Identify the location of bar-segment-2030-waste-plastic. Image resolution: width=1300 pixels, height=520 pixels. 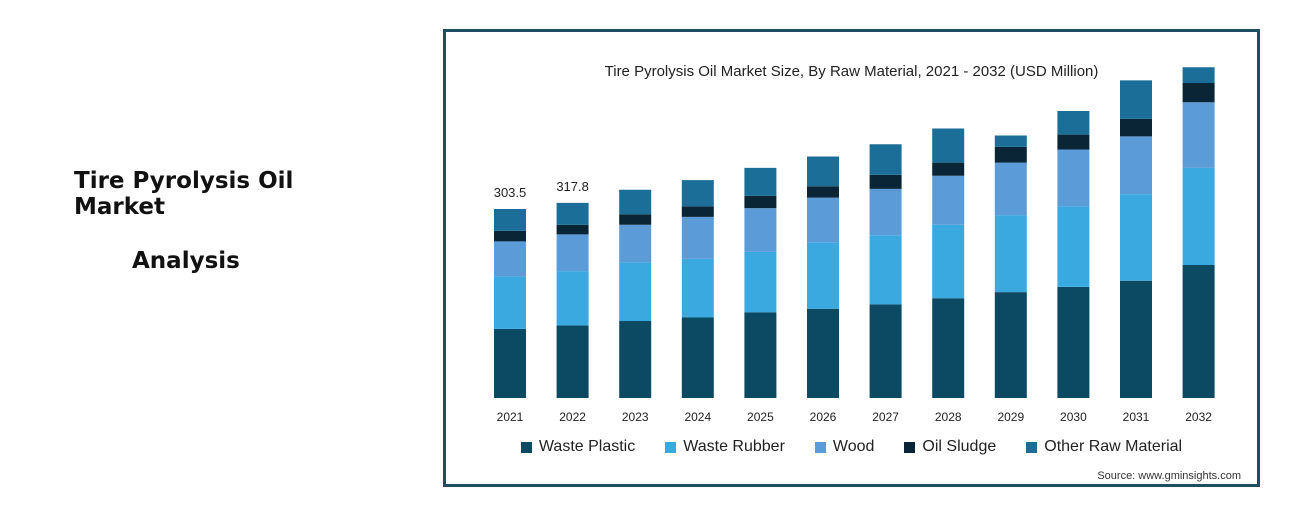
(1073, 342).